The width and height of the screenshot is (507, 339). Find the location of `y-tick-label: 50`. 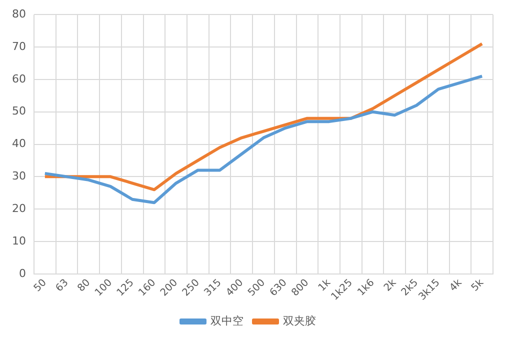

y-tick-label: 50 is located at coordinates (19, 111).